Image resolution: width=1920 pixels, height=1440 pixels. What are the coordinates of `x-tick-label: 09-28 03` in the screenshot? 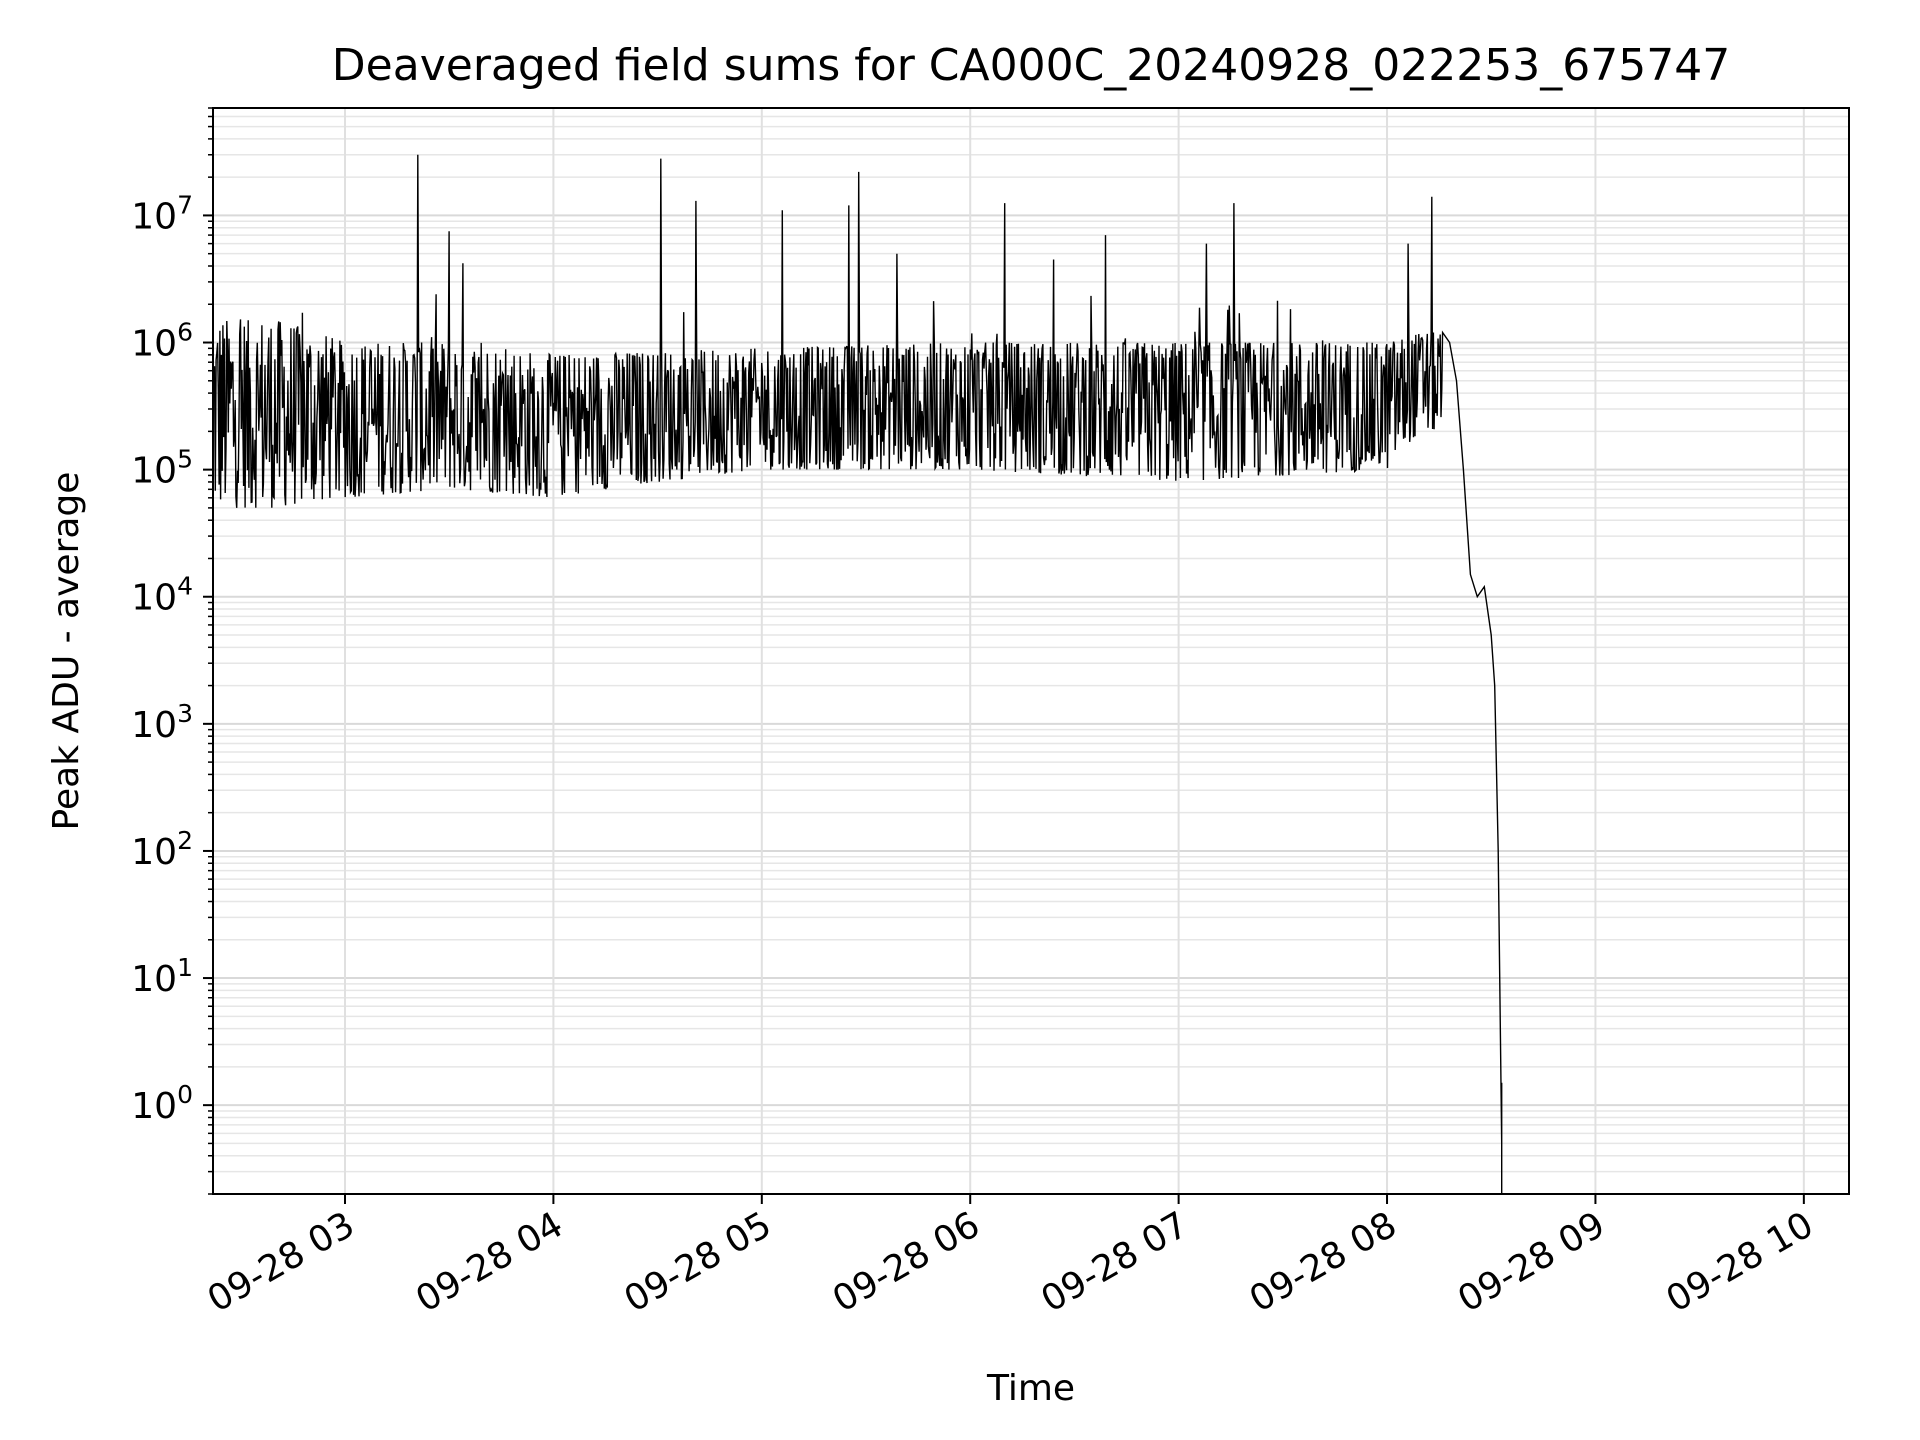 It's located at (281, 1262).